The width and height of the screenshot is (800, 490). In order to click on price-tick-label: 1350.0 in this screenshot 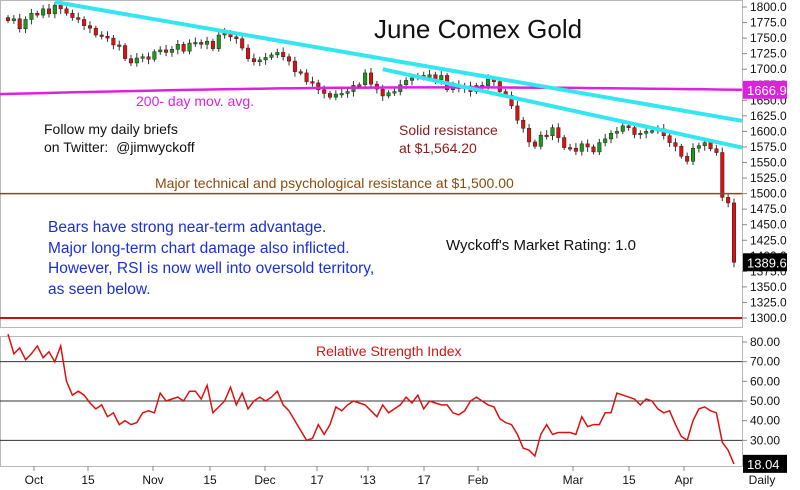, I will do `click(768, 287)`.